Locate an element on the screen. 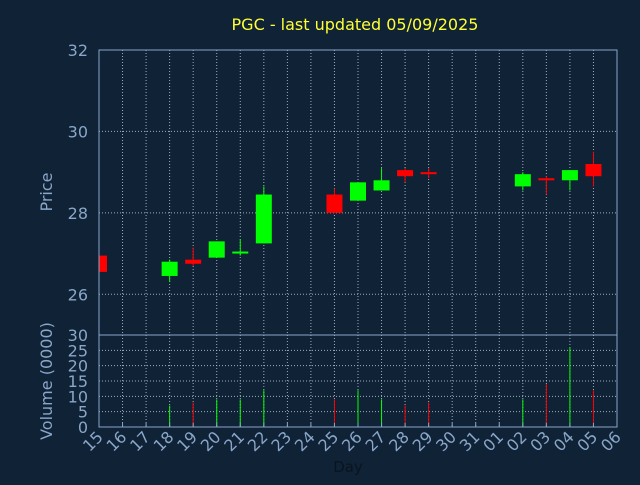 This screenshot has width=640, height=485. volume-tick-label: 0 is located at coordinates (83, 427).